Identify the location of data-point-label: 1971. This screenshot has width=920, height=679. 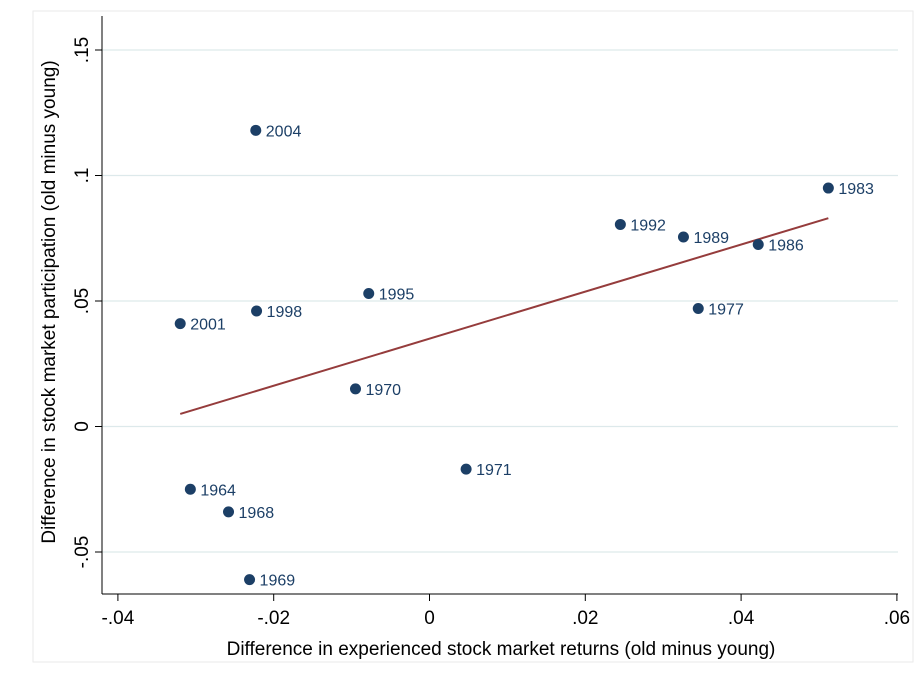
(494, 470).